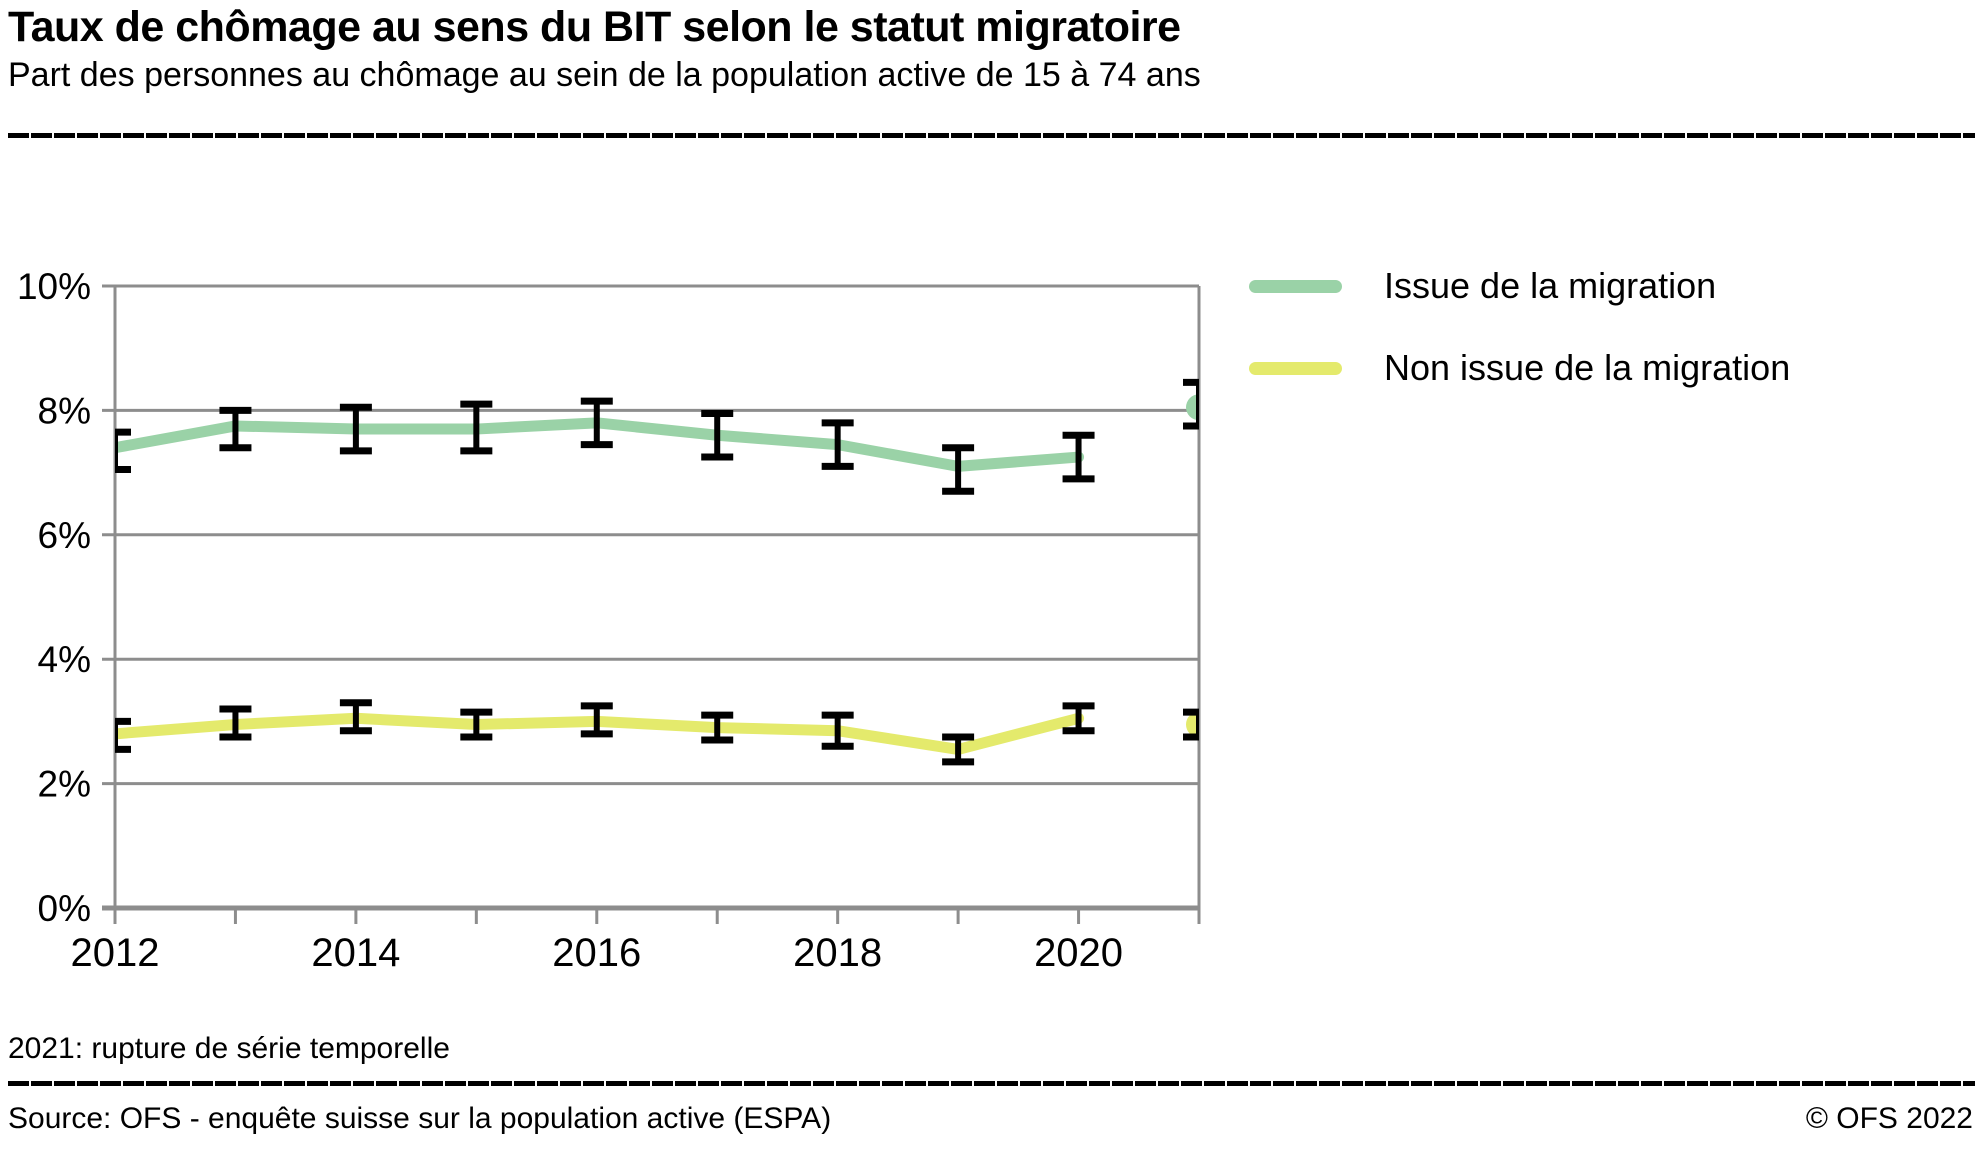  What do you see at coordinates (1295, 286) in the screenshot?
I see `legend-swatch-migration` at bounding box center [1295, 286].